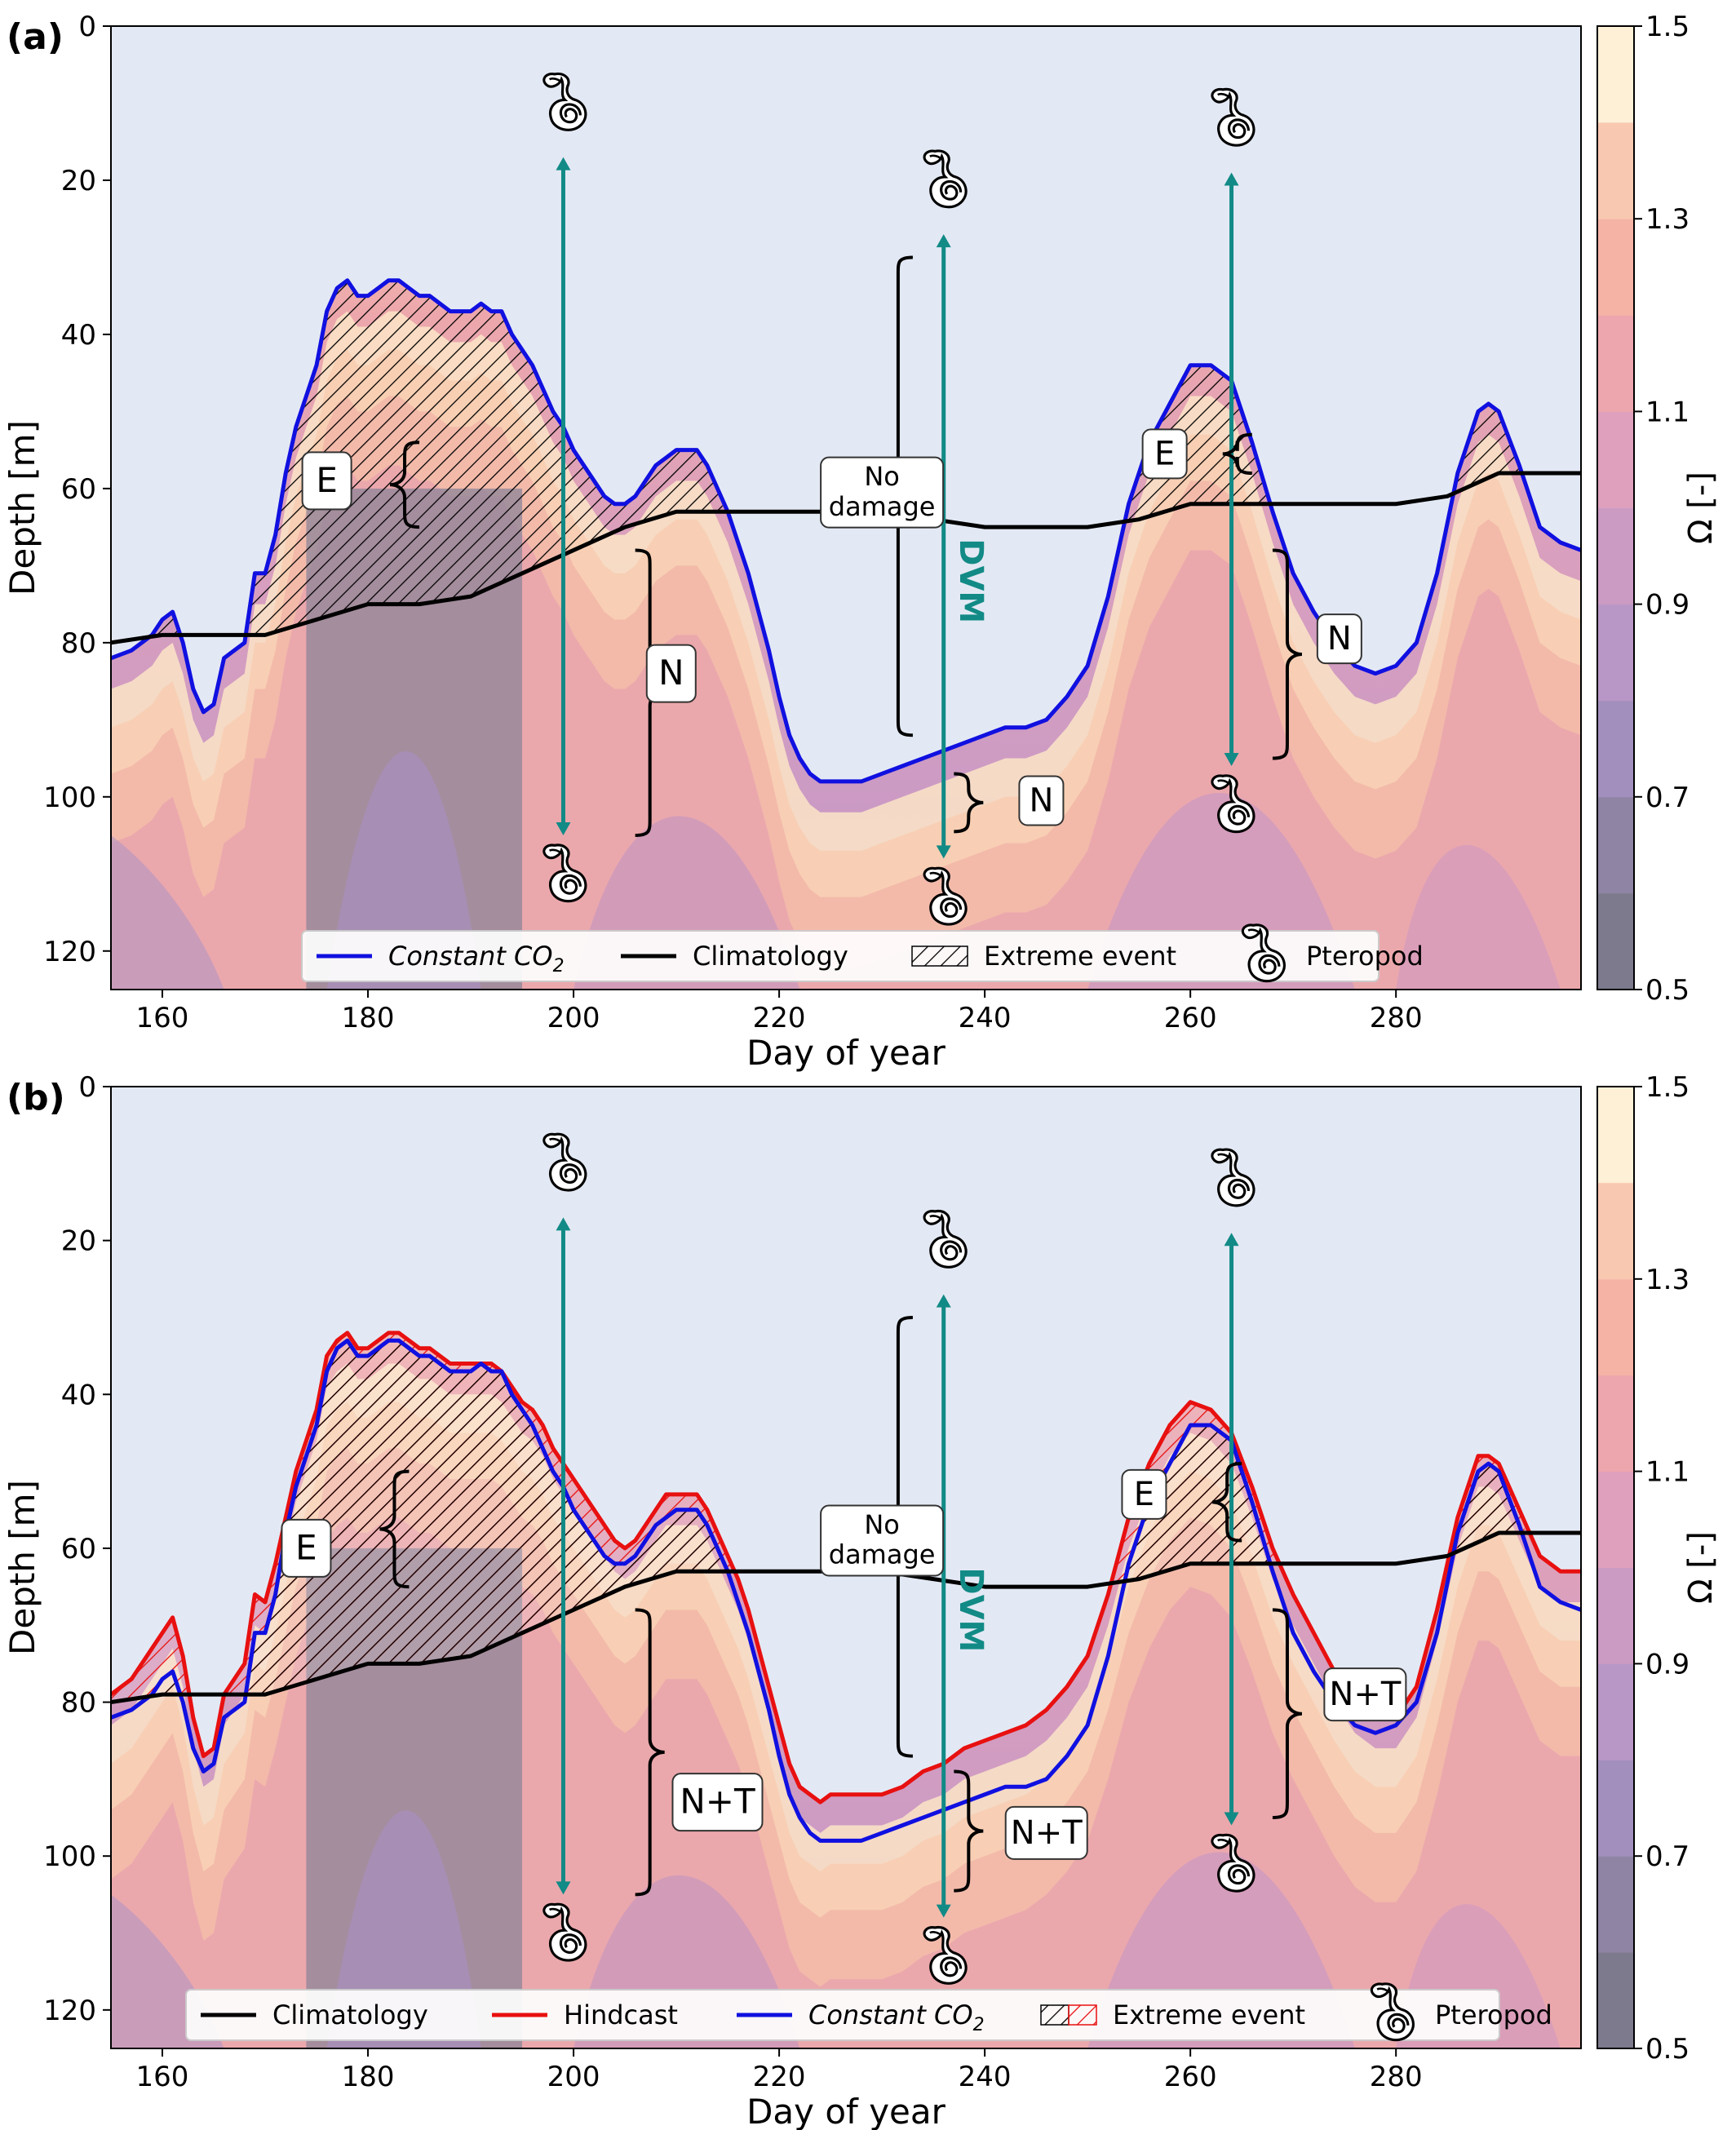 The image size is (1736, 2130). I want to click on panel-label: (b), so click(36, 1098).